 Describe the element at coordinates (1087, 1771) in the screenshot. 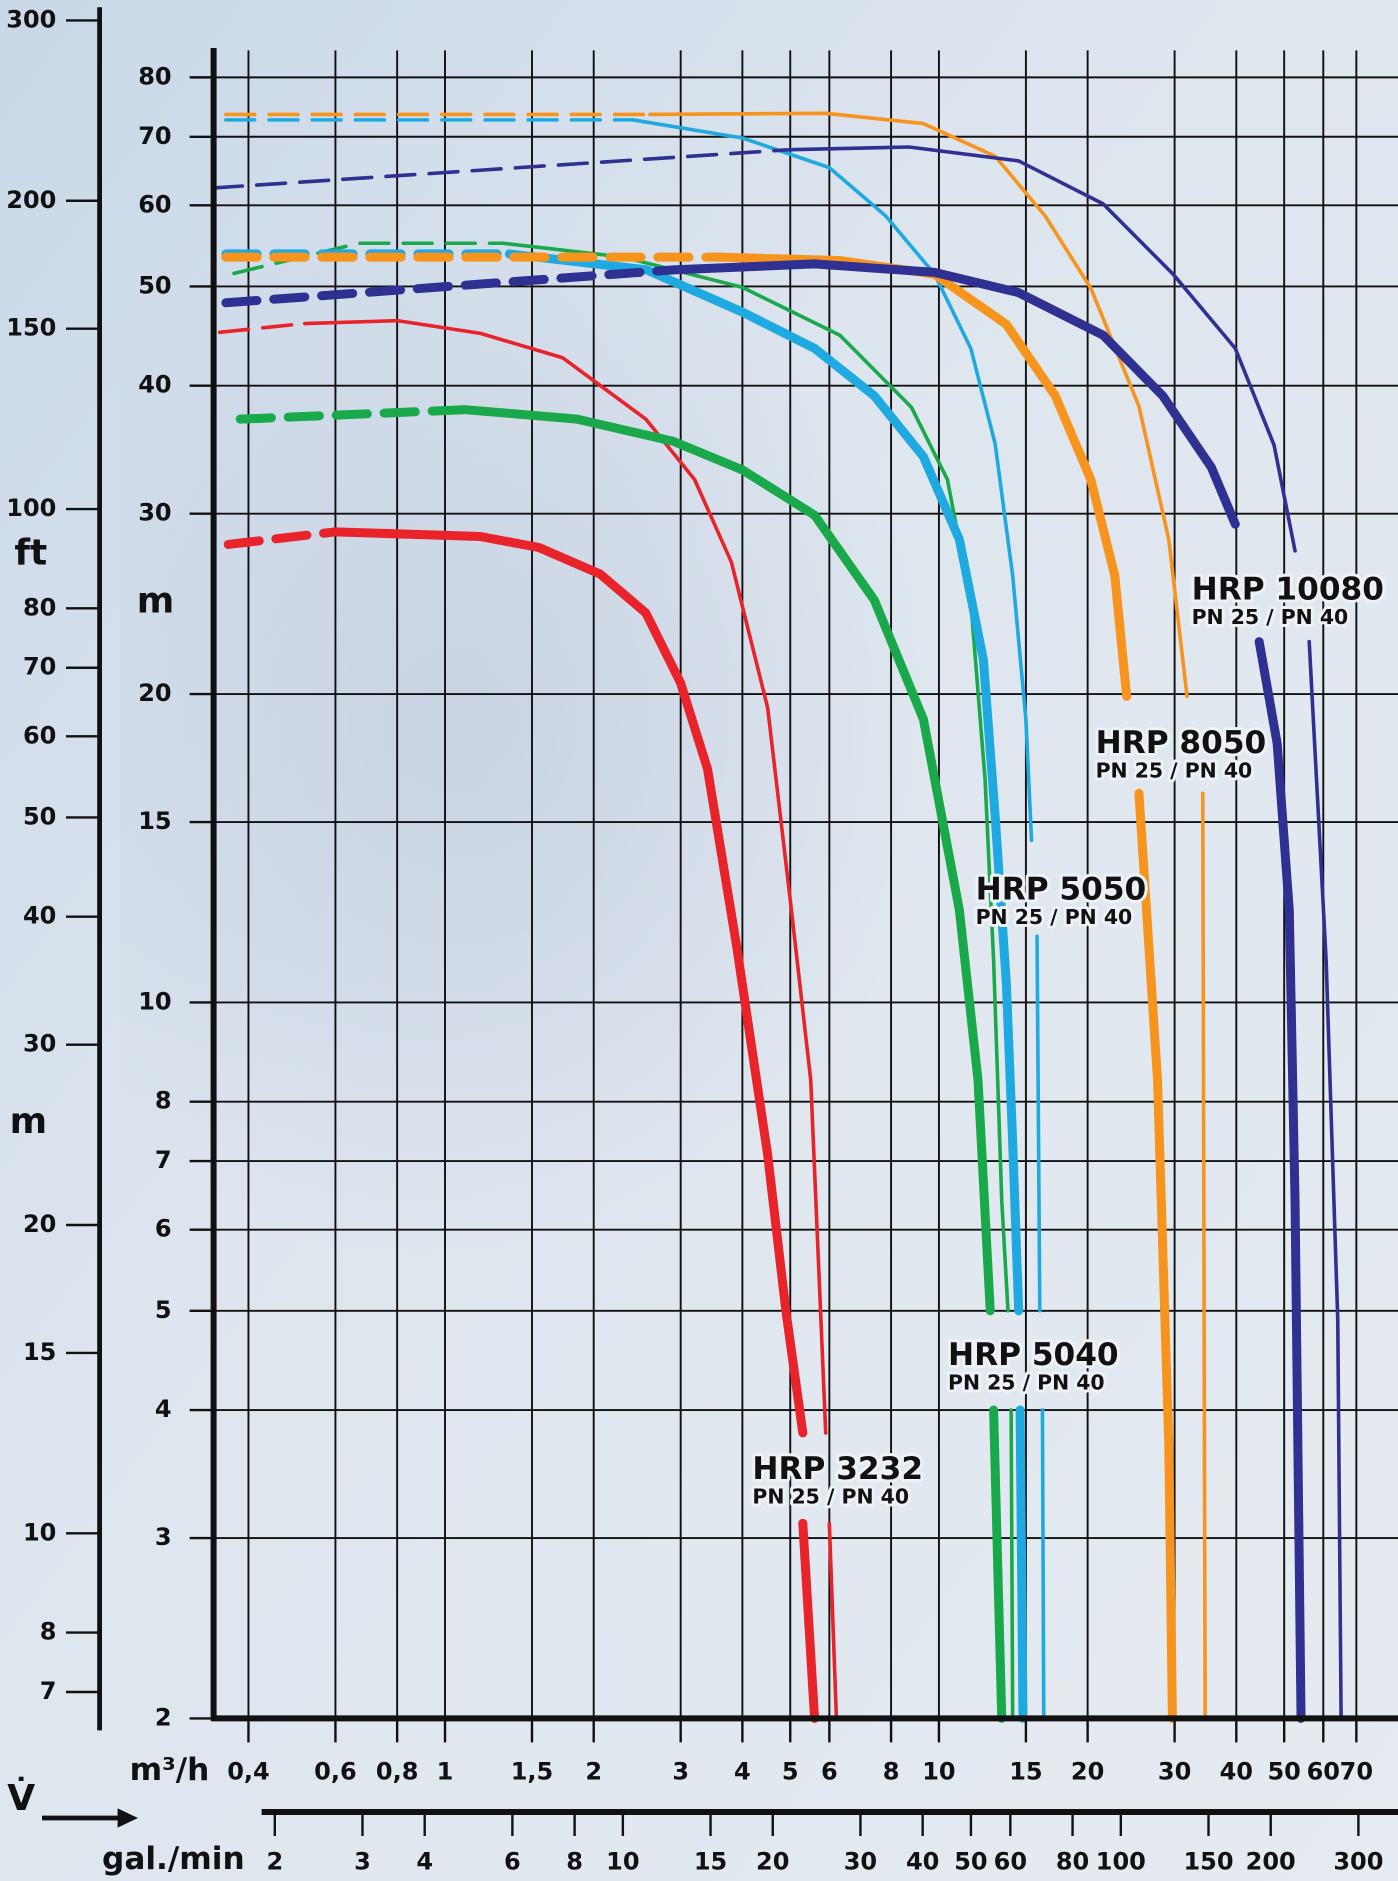

I see `x-tick-label: 20` at that location.